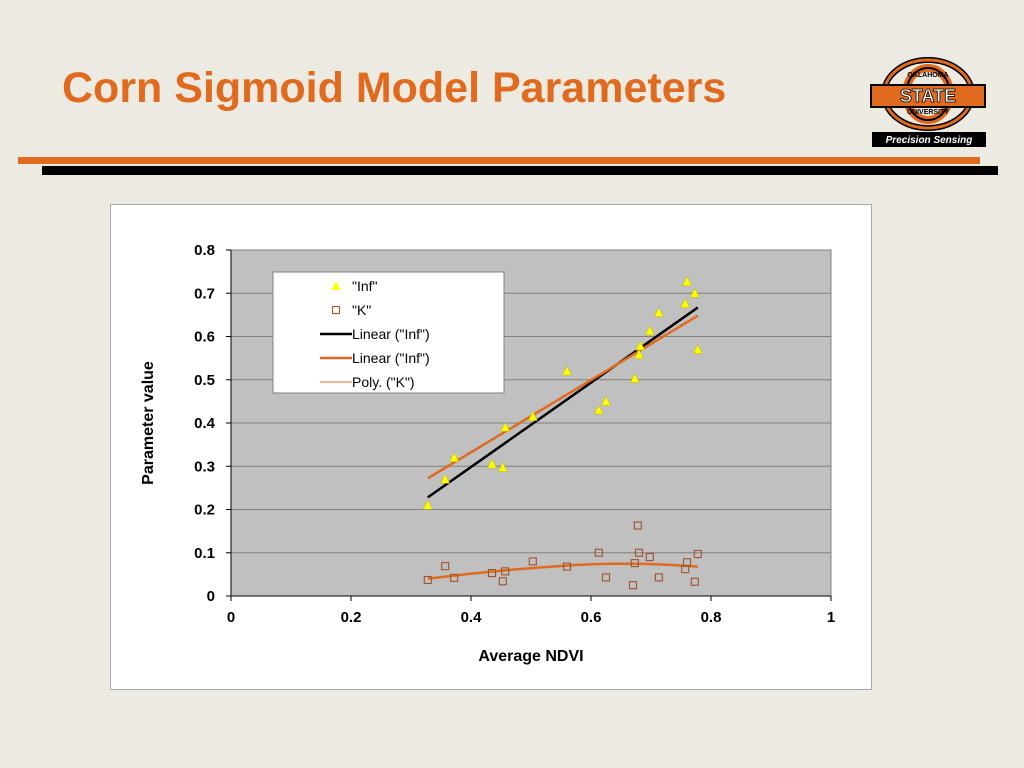  What do you see at coordinates (530, 656) in the screenshot?
I see `x-axis-label: Average NDVI` at bounding box center [530, 656].